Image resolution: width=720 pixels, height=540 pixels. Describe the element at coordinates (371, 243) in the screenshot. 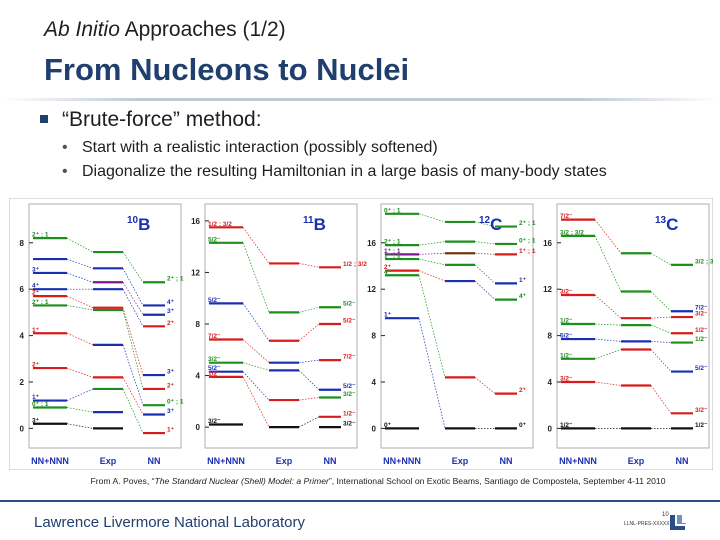

I see `axis-tick-label: 16` at that location.